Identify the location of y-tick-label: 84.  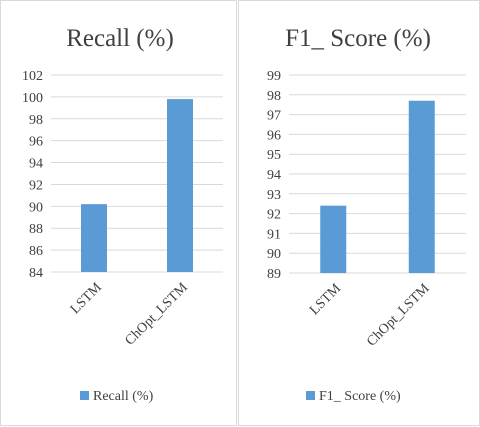
(36, 273).